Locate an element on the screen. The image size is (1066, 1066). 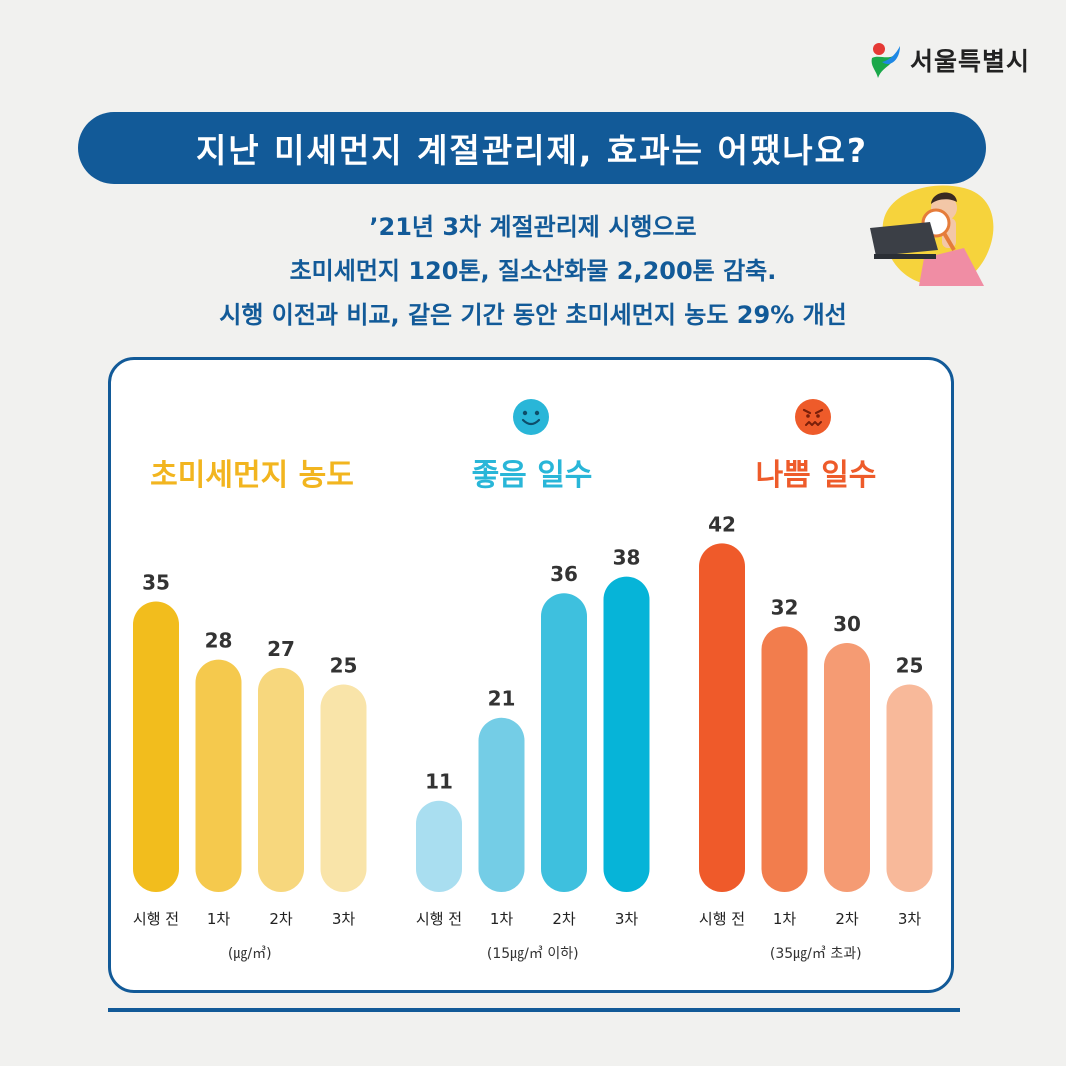
value-label-0-0: 35 is located at coordinates (156, 583).